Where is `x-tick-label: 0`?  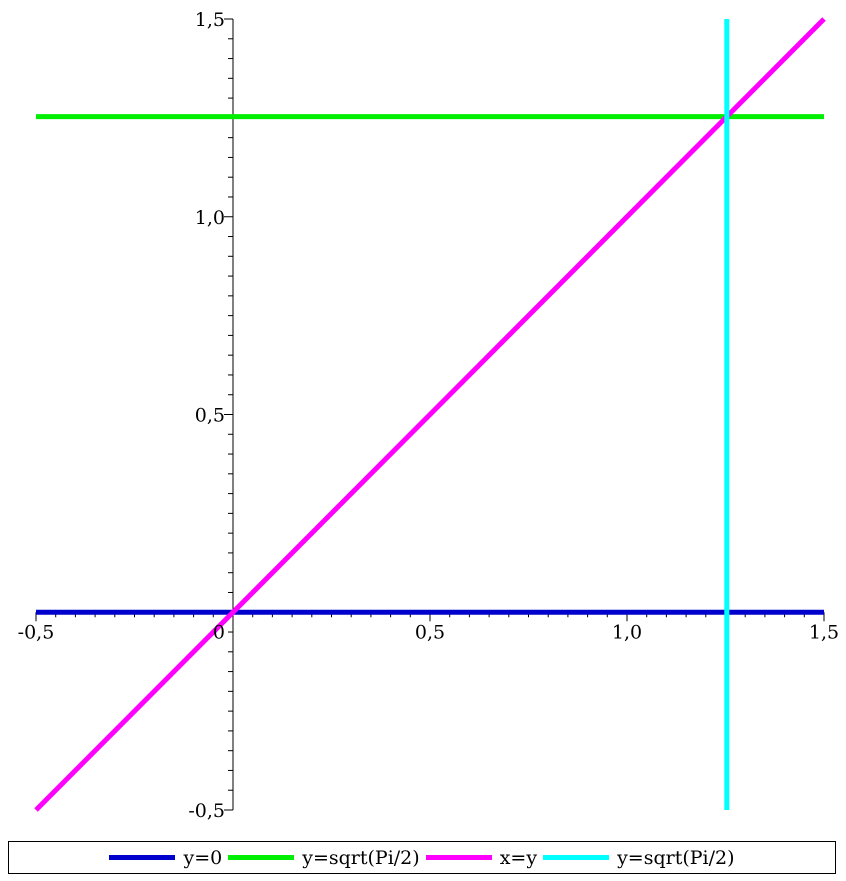
x-tick-label: 0 is located at coordinates (219, 632).